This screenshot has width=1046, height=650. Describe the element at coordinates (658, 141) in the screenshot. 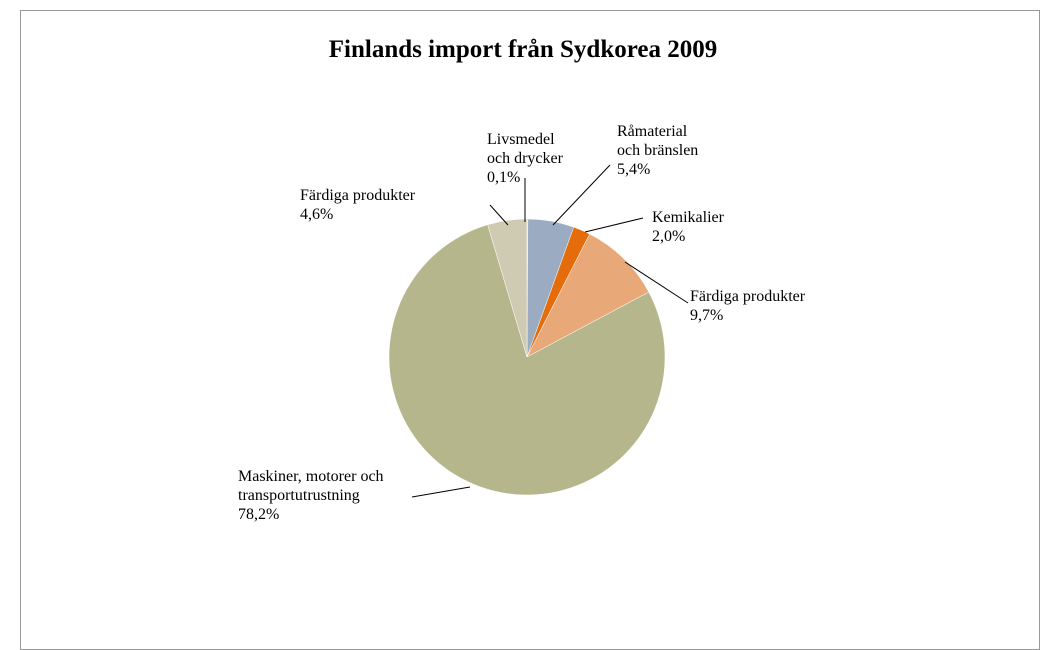

I see `slice-label: Råmaterial och bränslen` at that location.